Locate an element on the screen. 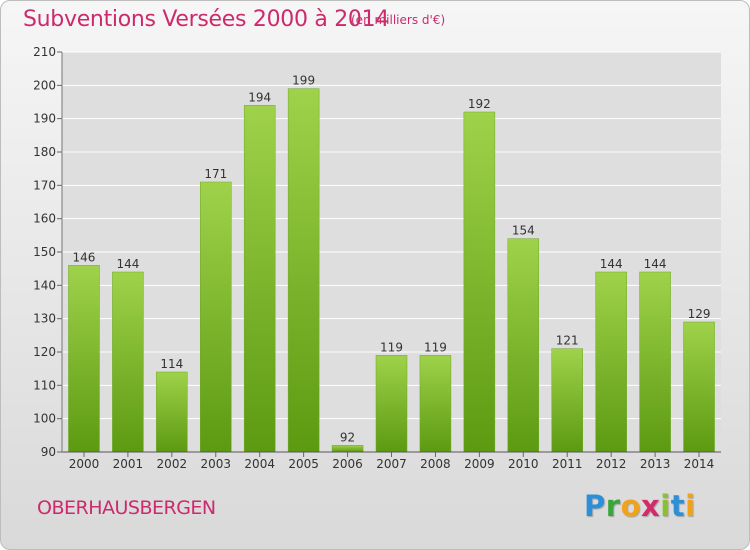  x-tick-label: 2014 is located at coordinates (699, 464).